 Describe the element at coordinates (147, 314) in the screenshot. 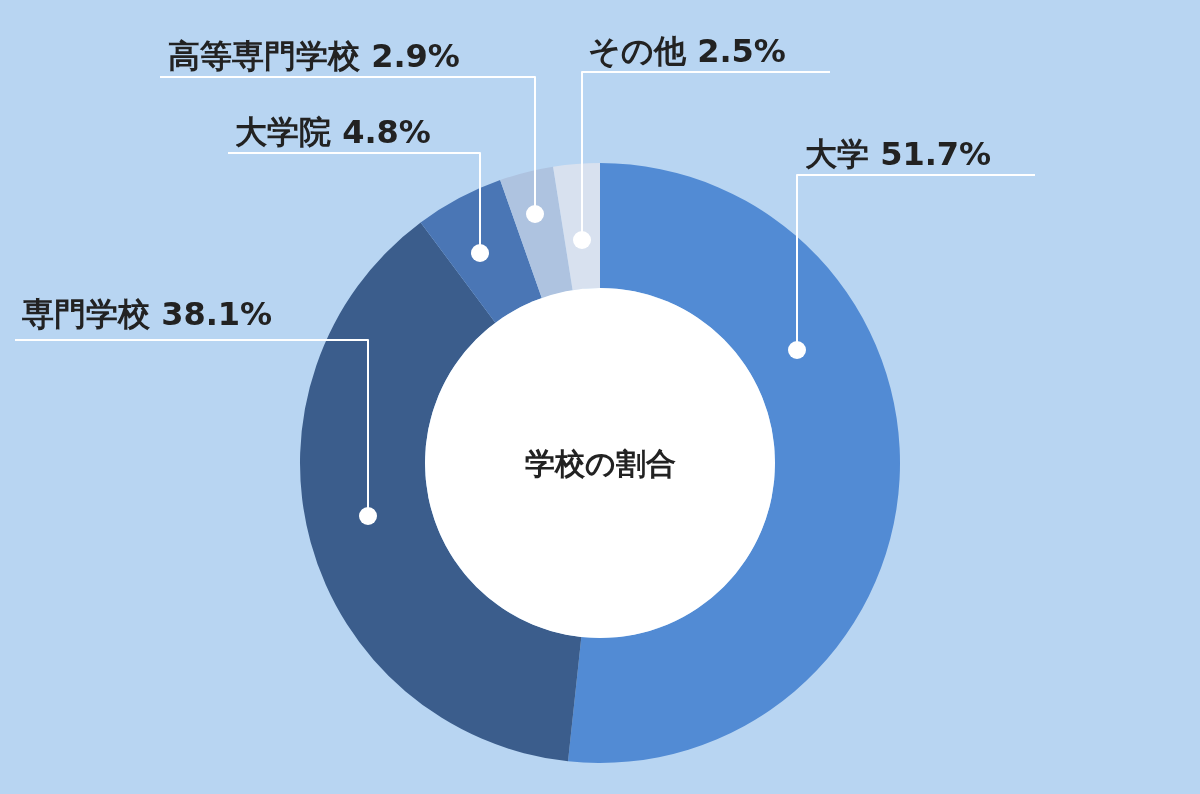

I see `slice-label: 専門学校 38.1%` at that location.